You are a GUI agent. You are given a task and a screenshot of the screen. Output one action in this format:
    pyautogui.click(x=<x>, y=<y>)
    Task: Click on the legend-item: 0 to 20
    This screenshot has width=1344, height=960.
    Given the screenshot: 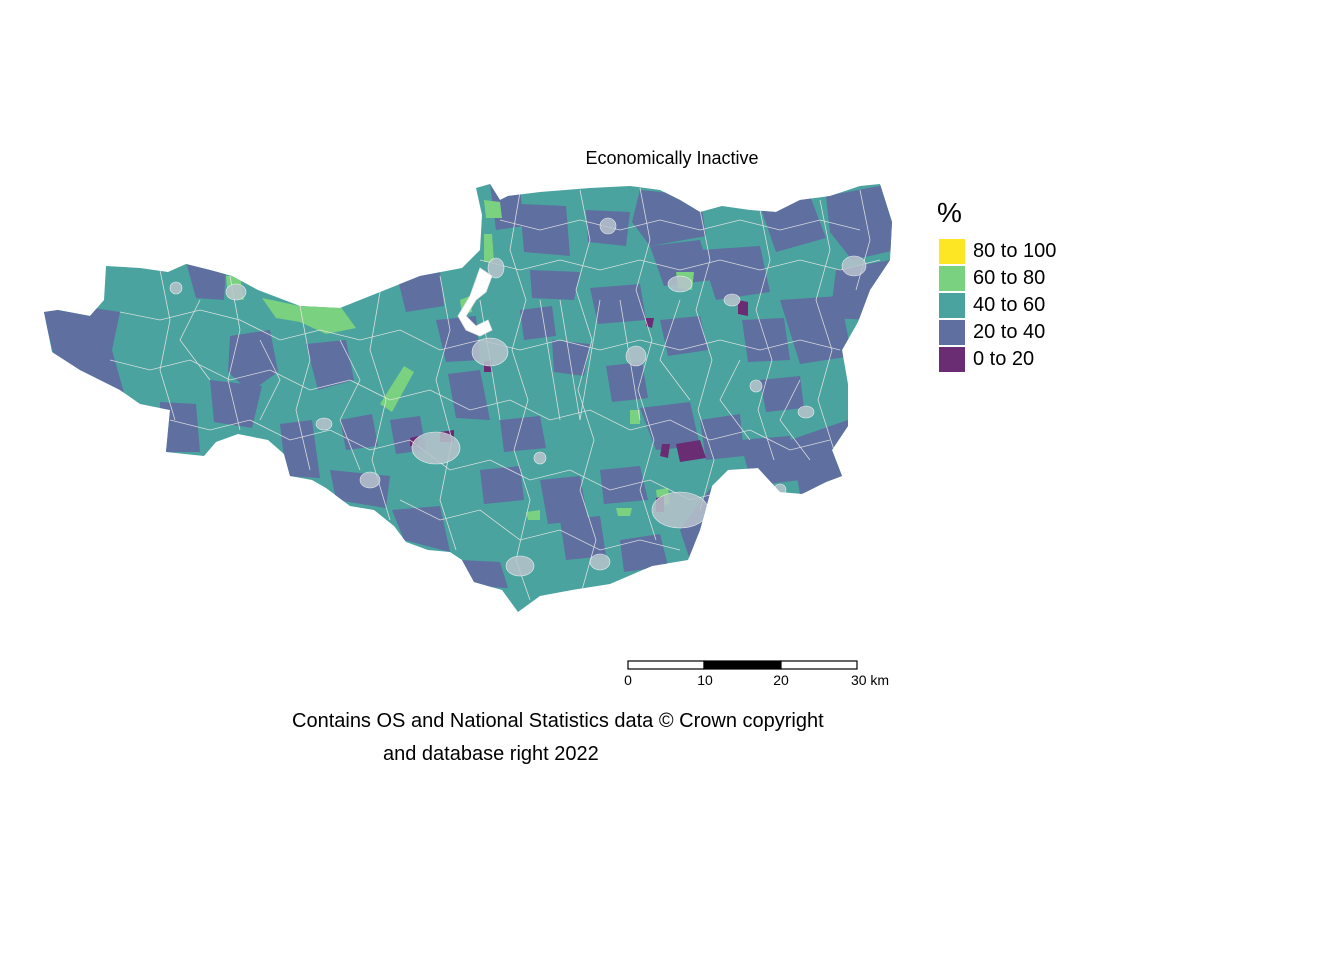 What is the action you would take?
    pyautogui.click(x=996, y=359)
    